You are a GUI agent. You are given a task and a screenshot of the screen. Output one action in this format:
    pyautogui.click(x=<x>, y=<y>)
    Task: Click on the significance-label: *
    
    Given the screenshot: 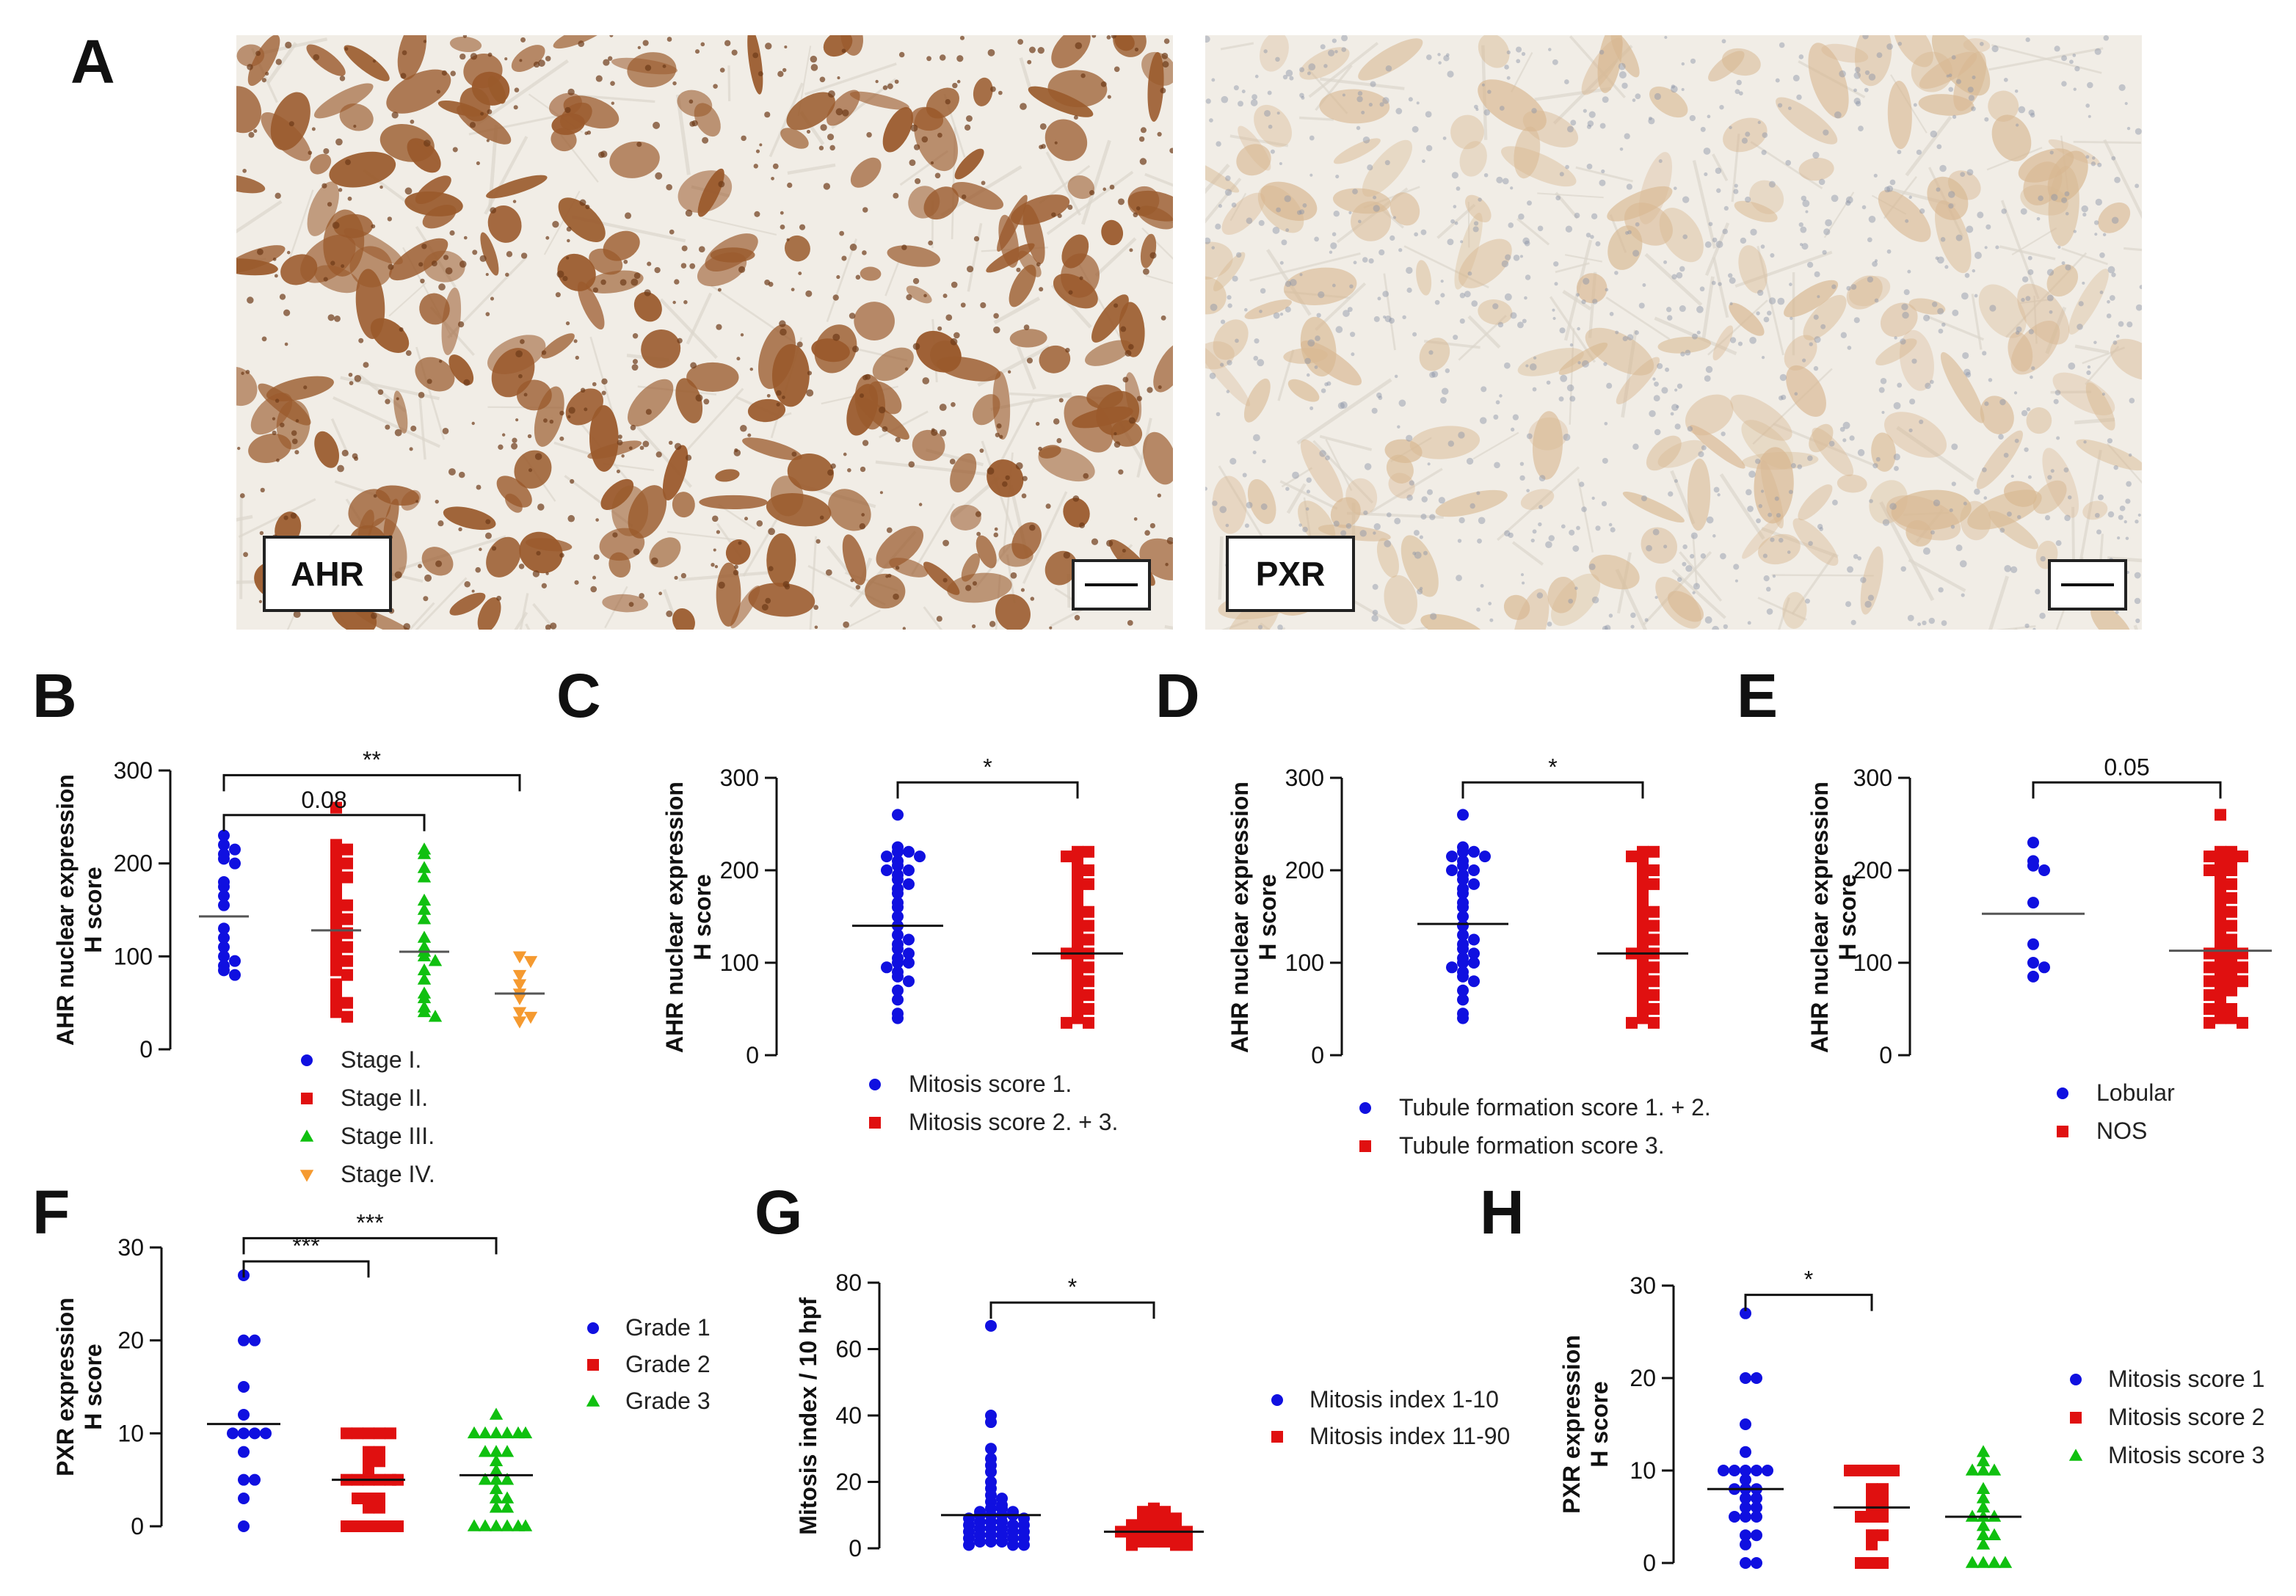 What is the action you would take?
    pyautogui.click(x=1072, y=1287)
    